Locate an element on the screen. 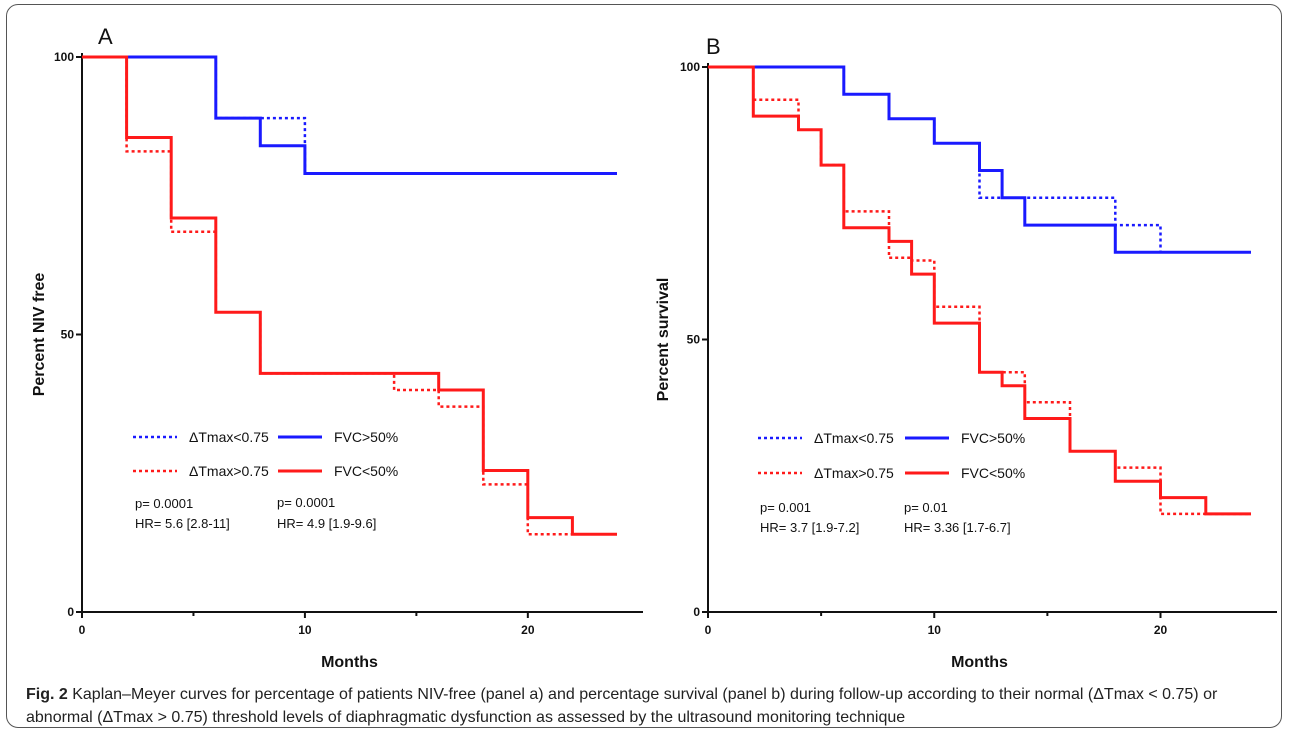  panel-a-x-tick-label: 0 is located at coordinates (82, 630).